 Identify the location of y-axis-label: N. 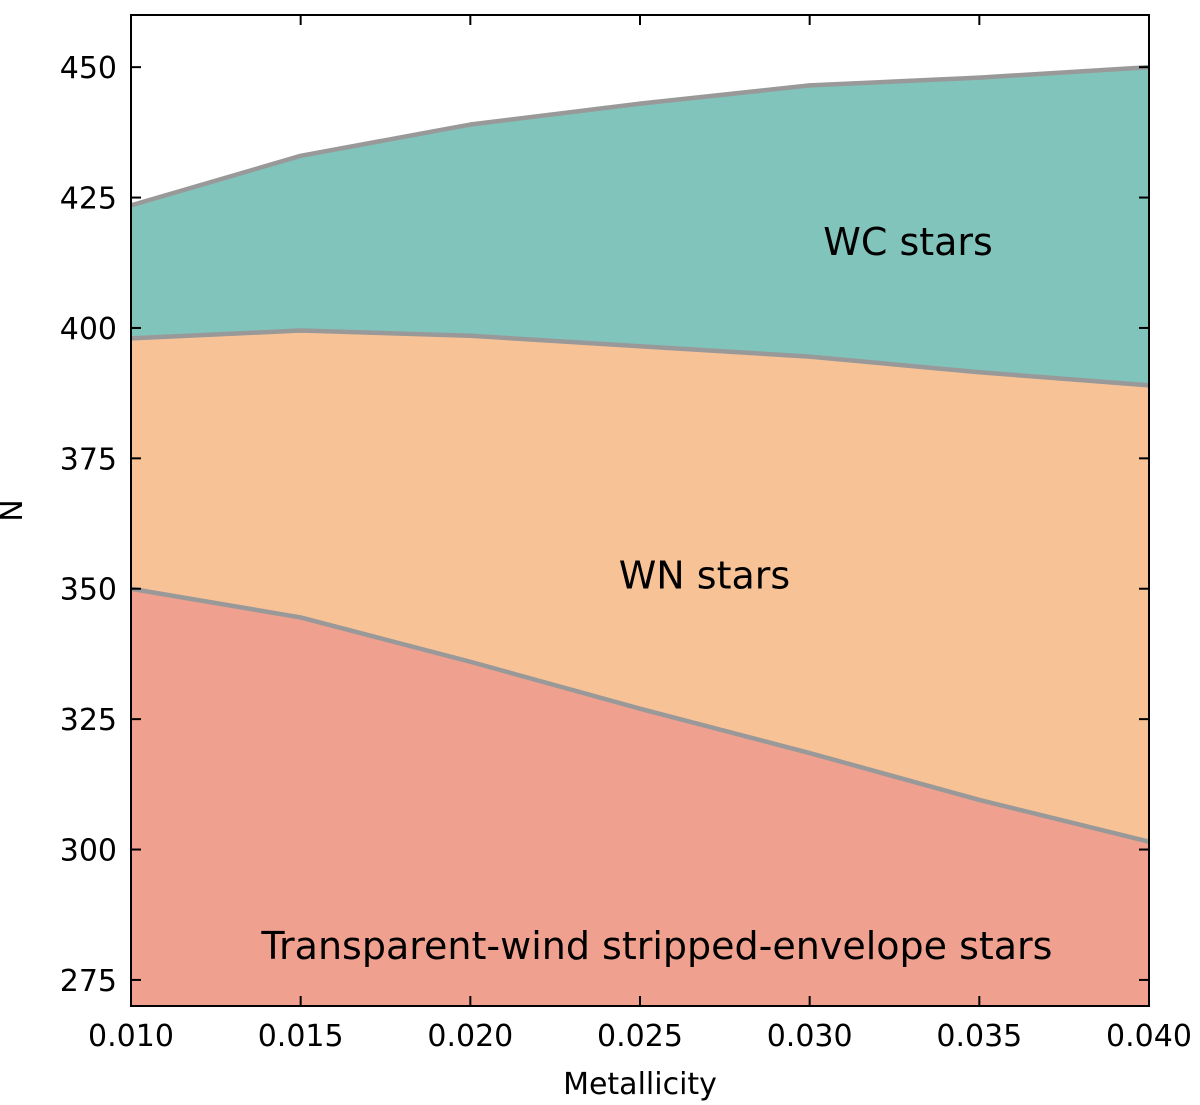
(15, 510).